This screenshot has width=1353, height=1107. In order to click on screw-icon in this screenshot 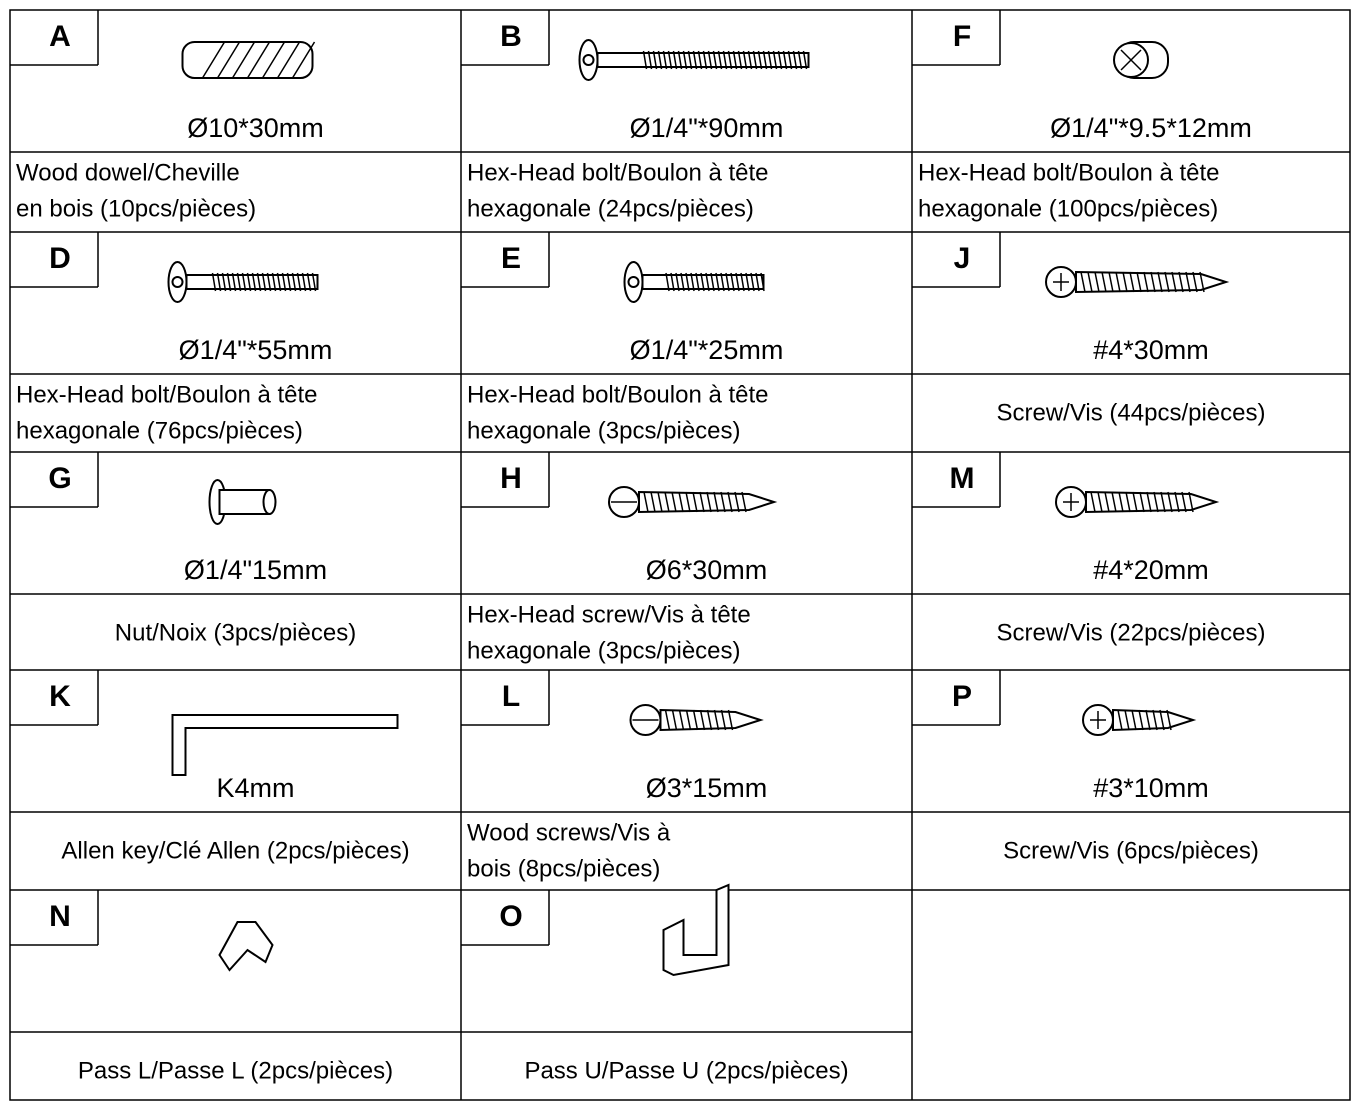, I will do `click(1137, 282)`.